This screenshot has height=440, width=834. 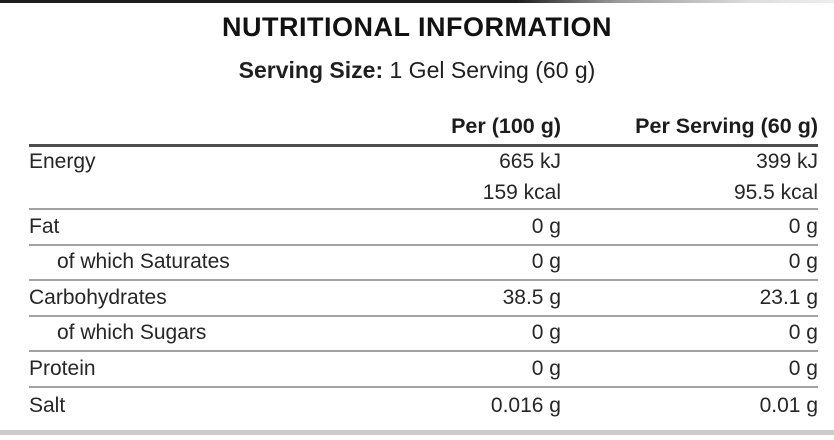 What do you see at coordinates (62, 161) in the screenshot?
I see `nutrient-name: Energy` at bounding box center [62, 161].